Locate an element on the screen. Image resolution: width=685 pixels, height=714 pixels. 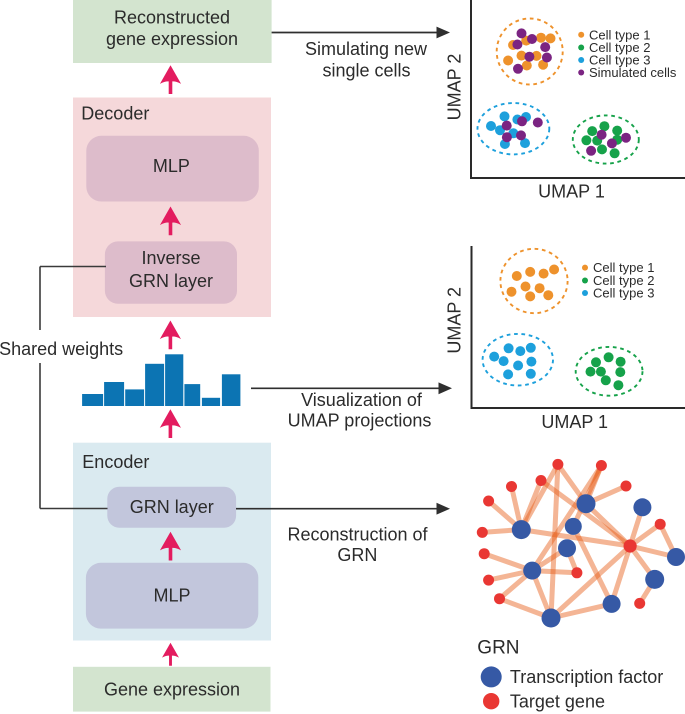
svg-text: Transcription factor is located at coordinates (586, 677).